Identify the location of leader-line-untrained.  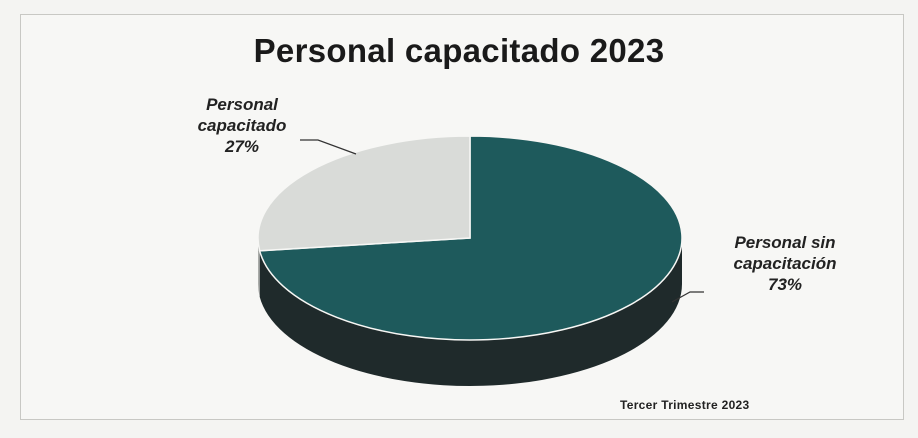
(687, 297).